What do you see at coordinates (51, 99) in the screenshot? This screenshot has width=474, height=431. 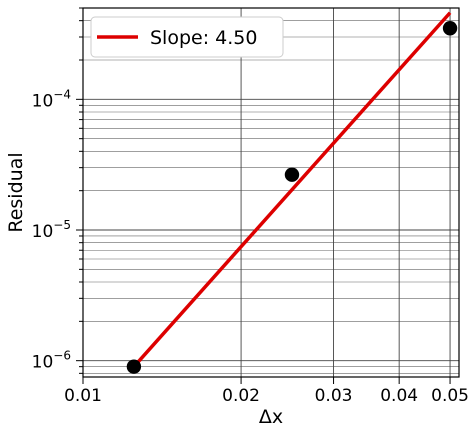 I see `y-tick-label: 10⁻⁴` at bounding box center [51, 99].